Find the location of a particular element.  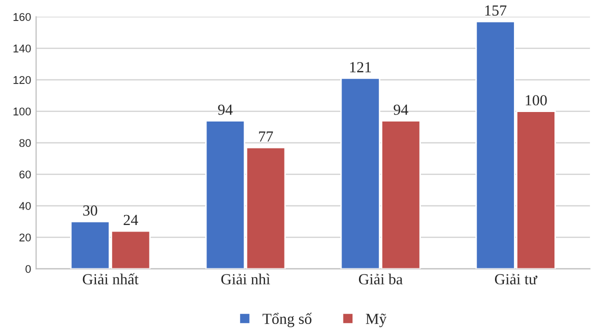

data-label: 77 is located at coordinates (266, 136).